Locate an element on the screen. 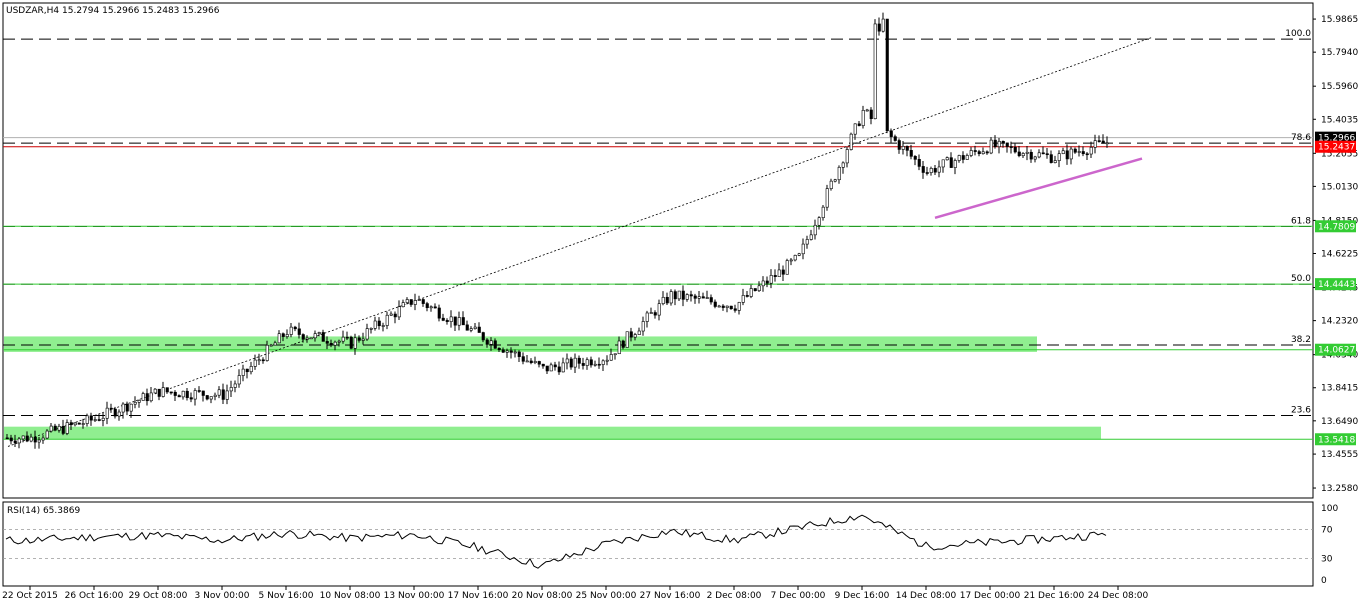  price-tag-14.0627: 14.0627 is located at coordinates (1335, 349).